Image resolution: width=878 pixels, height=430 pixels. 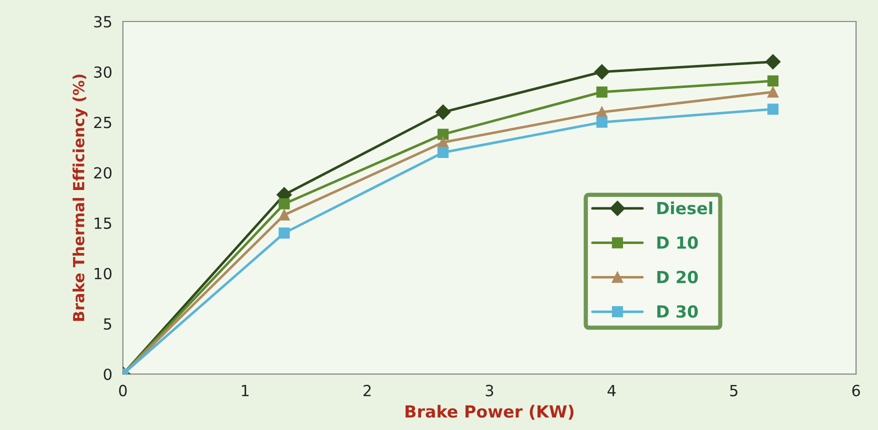 I want to click on y-tick-label: 25, so click(x=103, y=122).